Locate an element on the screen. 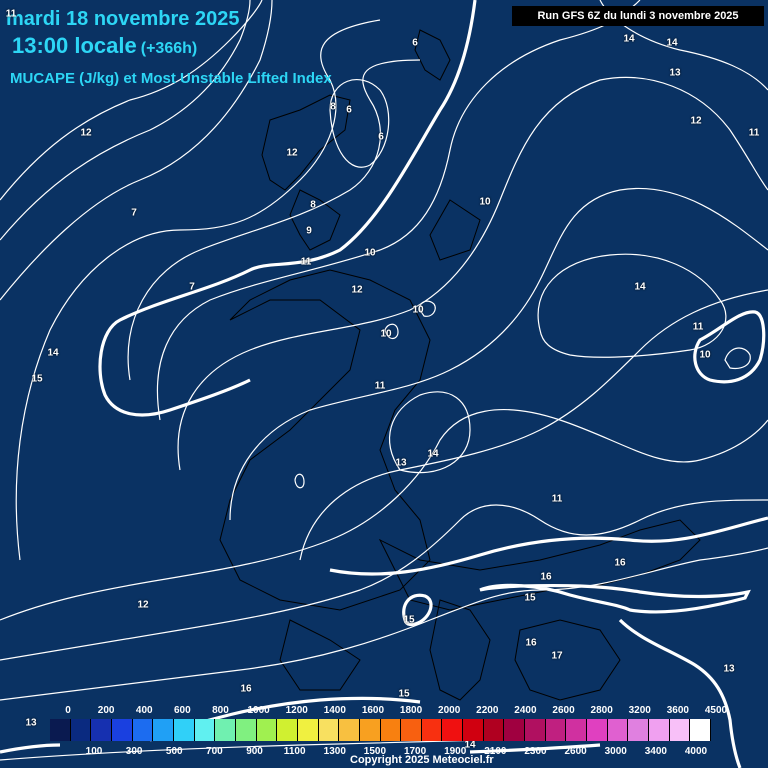 Image resolution: width=768 pixels, height=768 pixels. legend-top-tick: 3200 is located at coordinates (639, 710).